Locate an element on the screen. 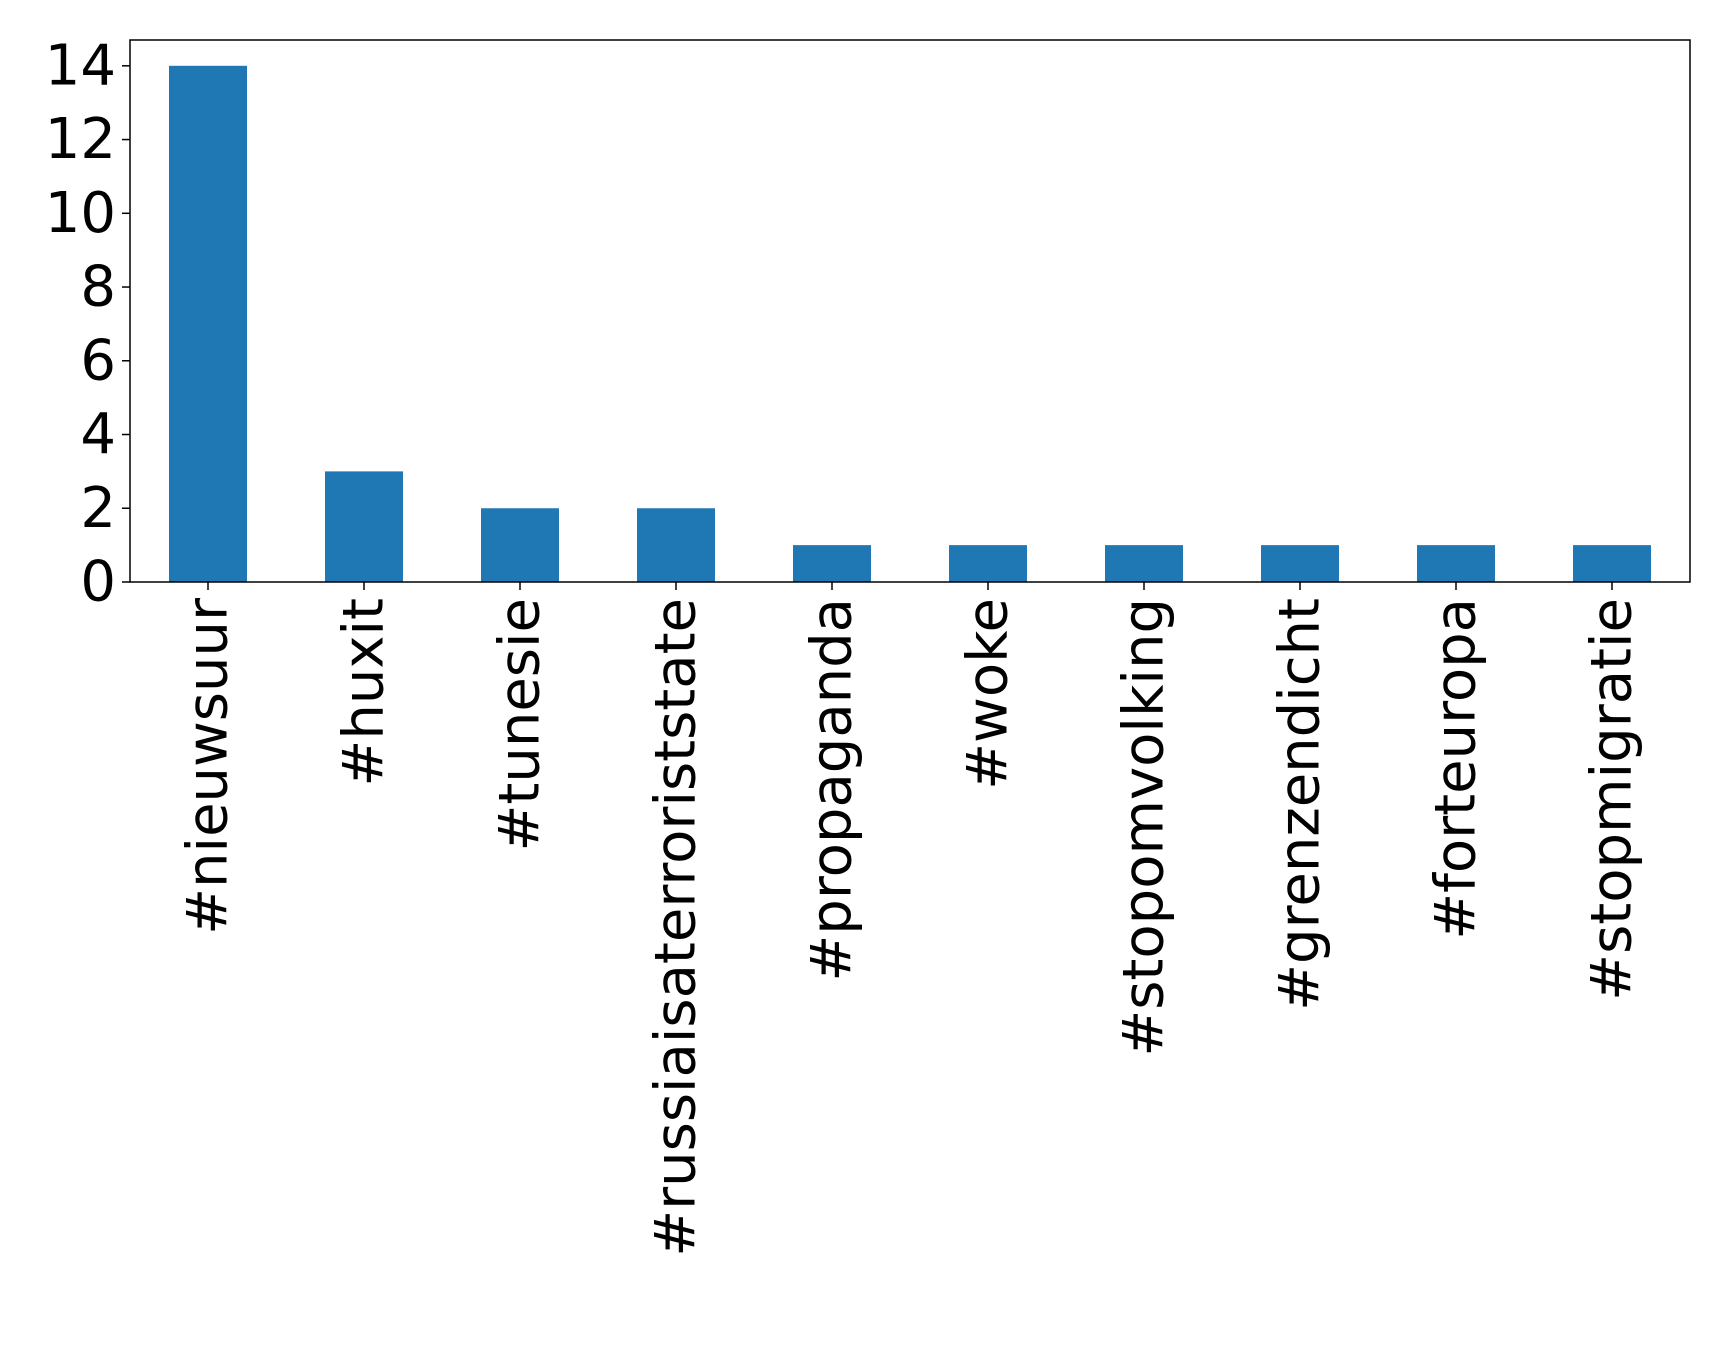  x-tick-label: #stopomvolking is located at coordinates (1144, 827).